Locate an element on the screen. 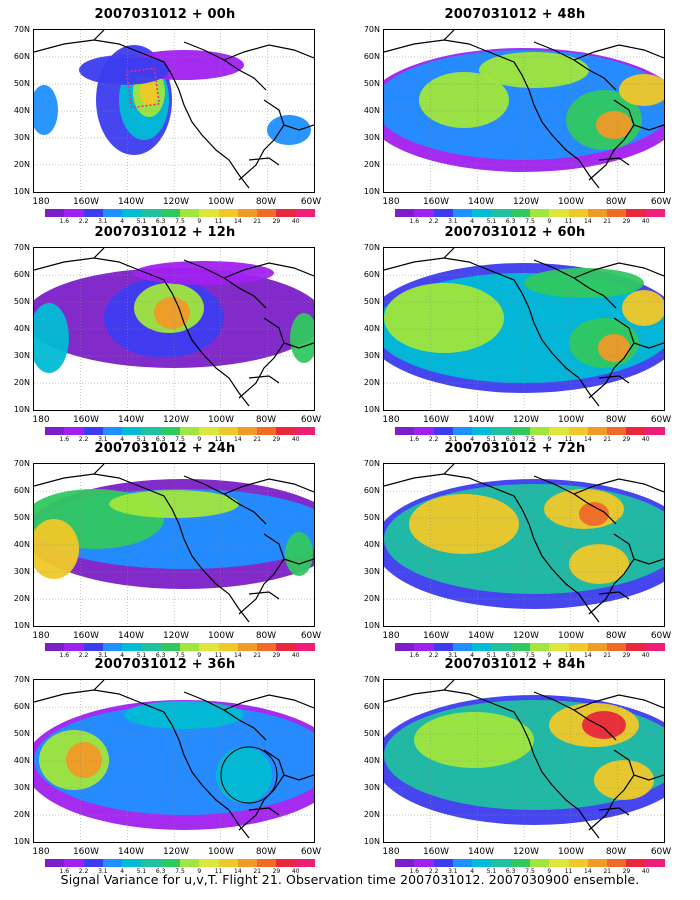 The height and width of the screenshot is (900, 700). latitude-label: 20N is located at coordinates (371, 382).